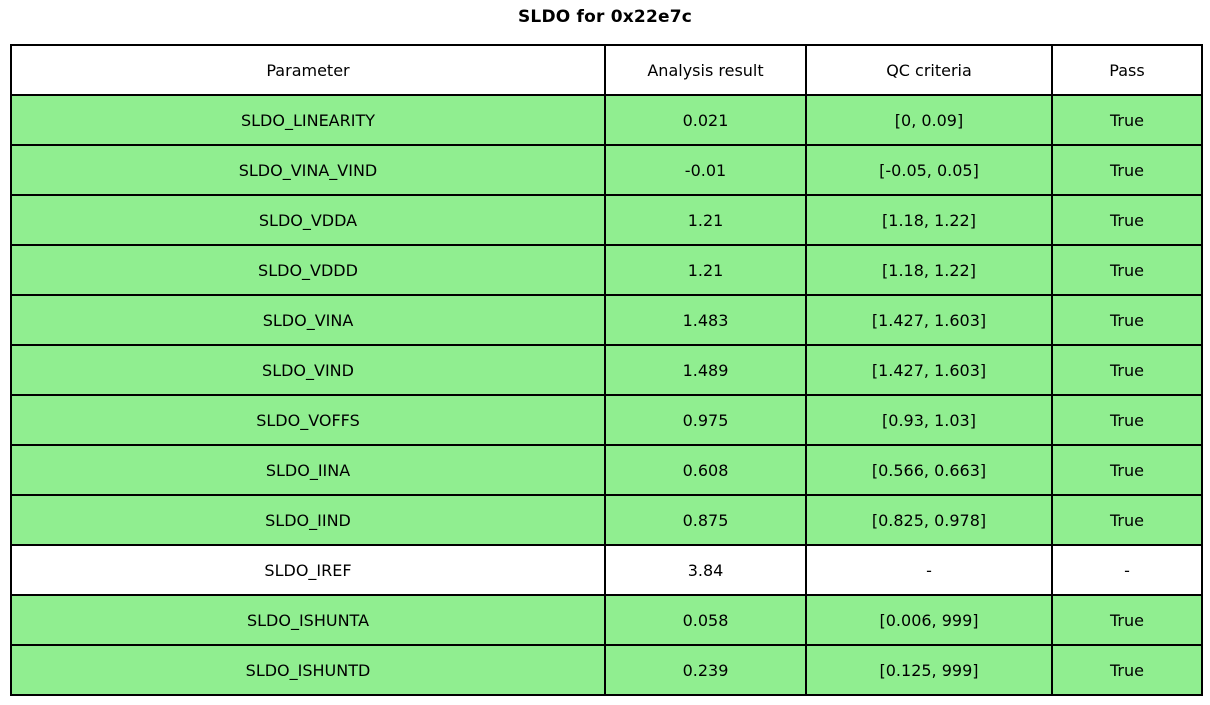 The height and width of the screenshot is (705, 1210). Describe the element at coordinates (705, 120) in the screenshot. I see `analysis-result-cell: 0.021` at that location.